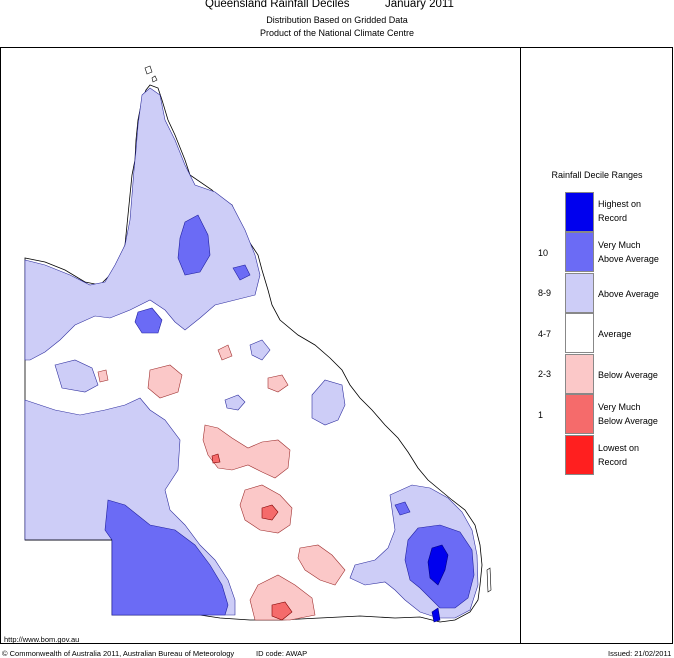 The width and height of the screenshot is (674, 658). What do you see at coordinates (282, 653) in the screenshot?
I see `id-code: ID code: AWAP` at bounding box center [282, 653].